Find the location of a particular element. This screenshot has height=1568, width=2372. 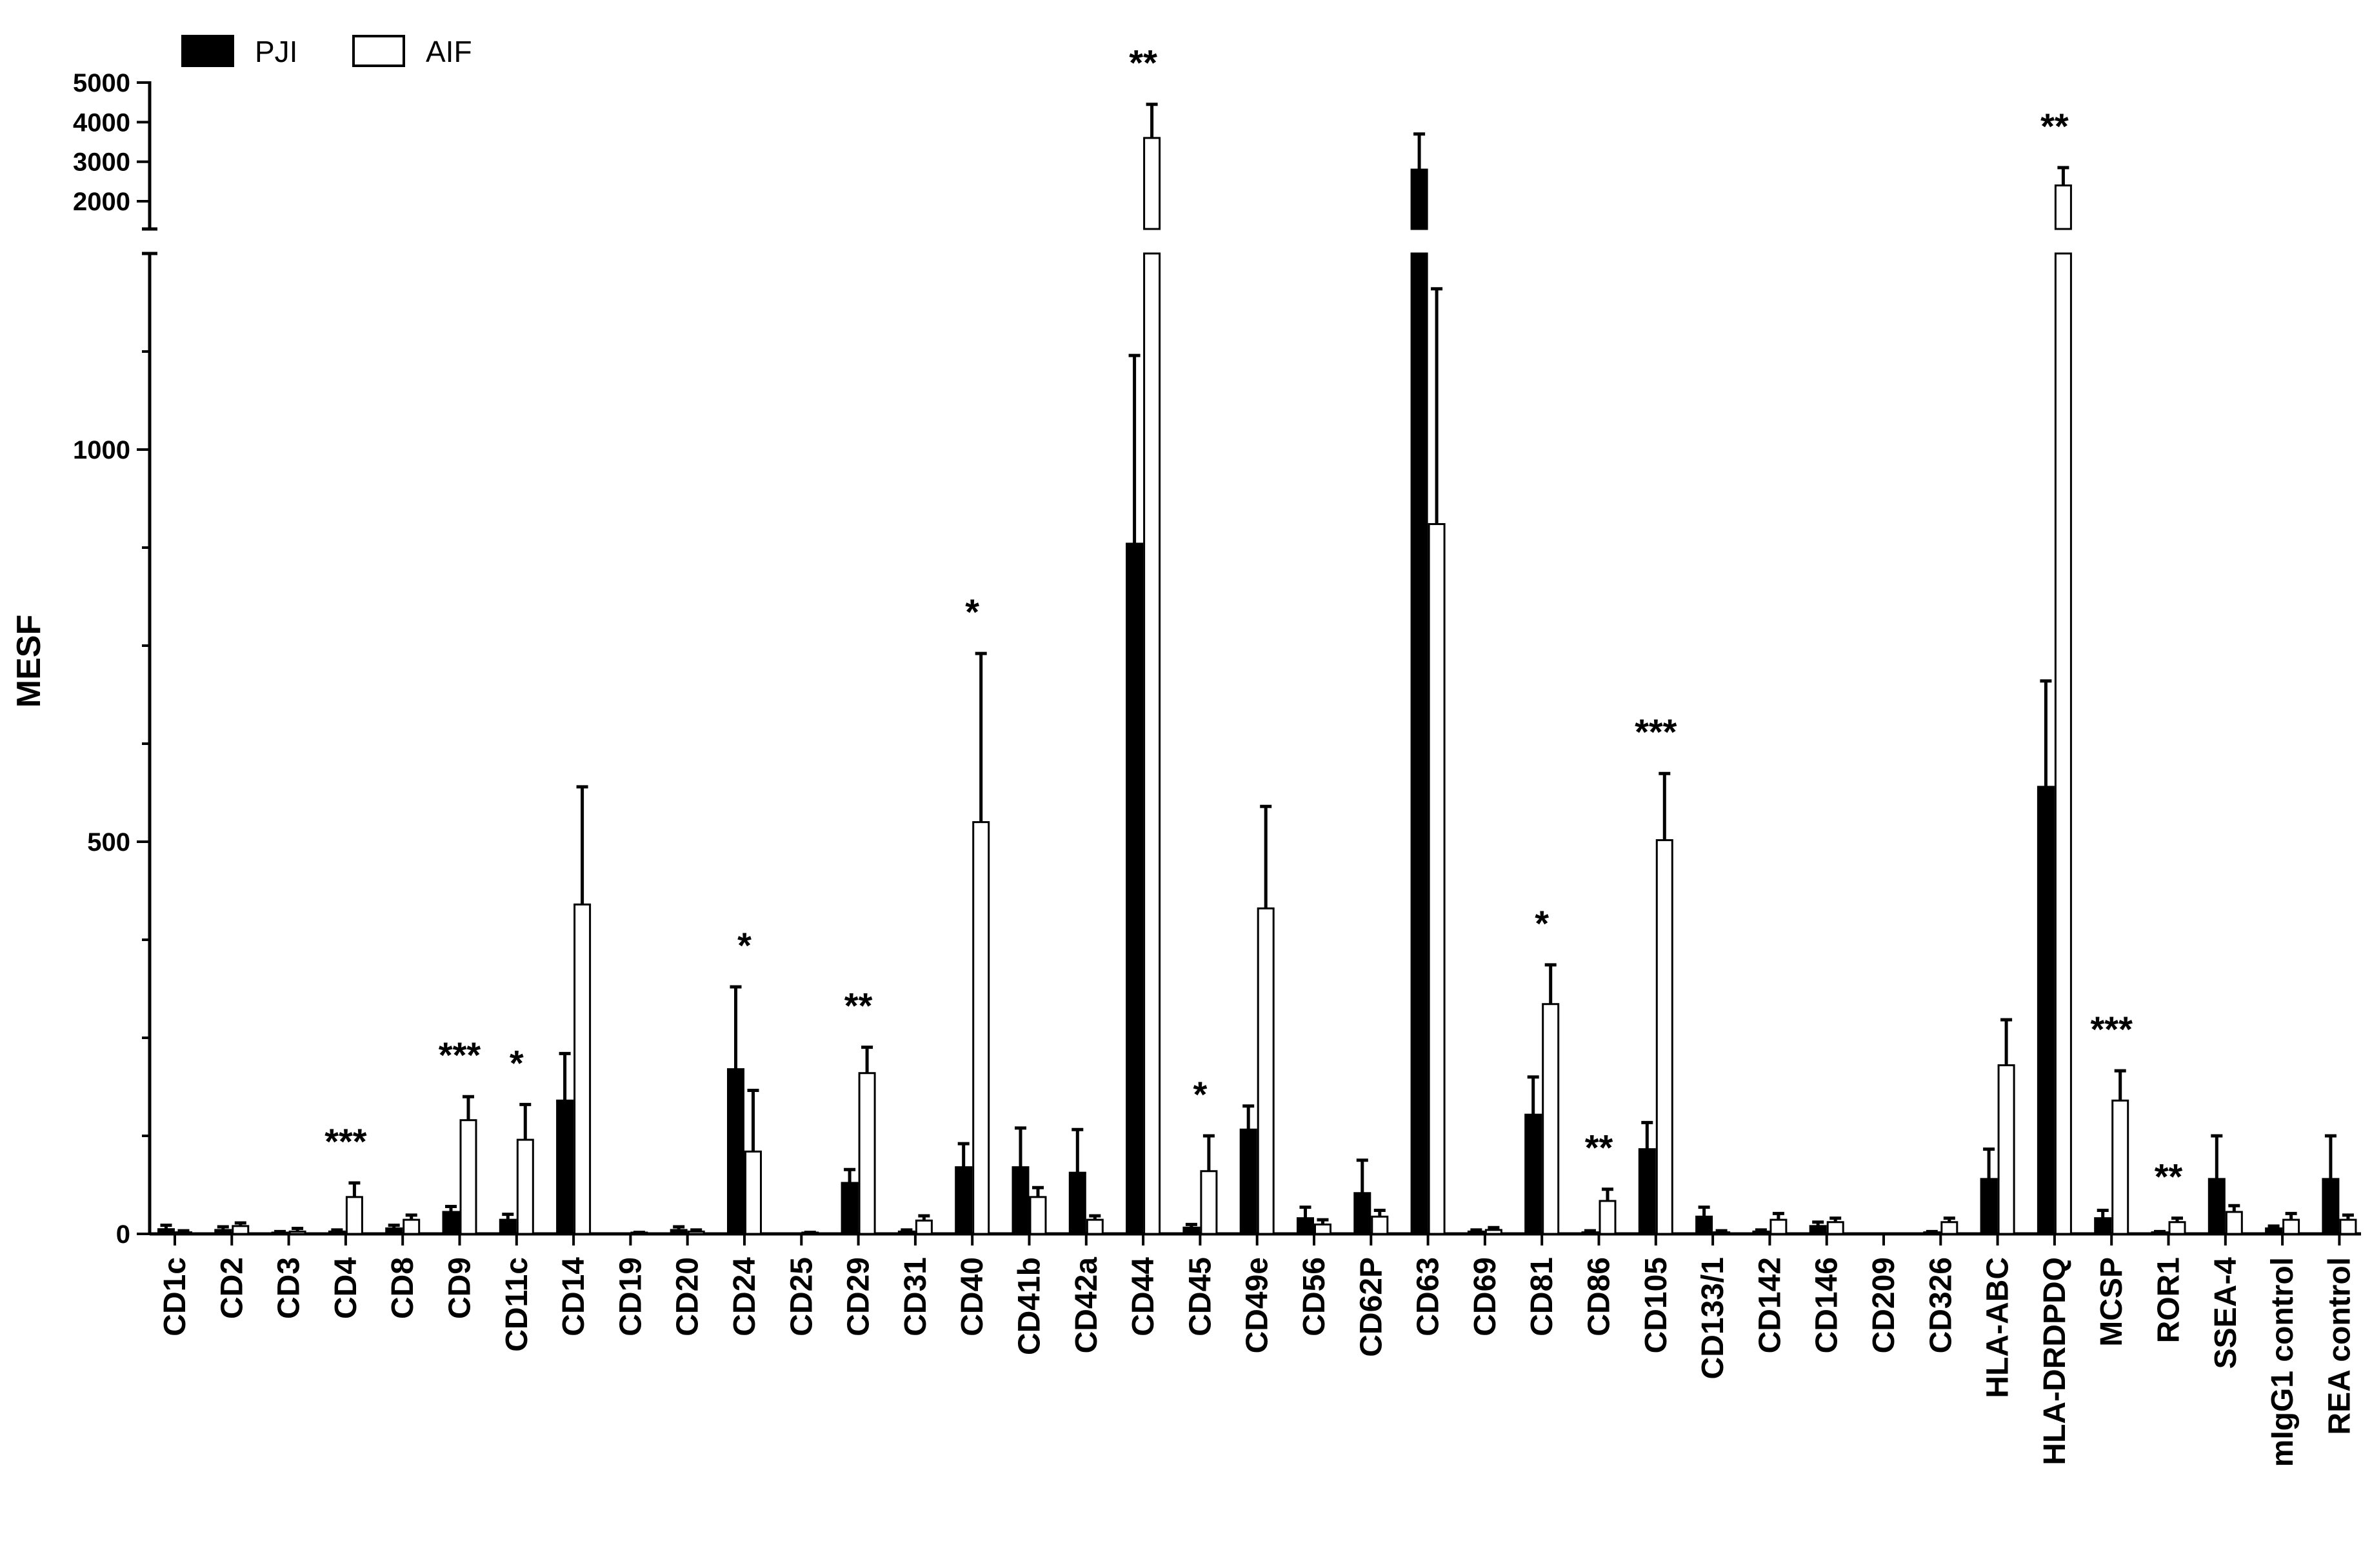

x-tick-label: HLA-DRDPDQ is located at coordinates (2055, 1361).